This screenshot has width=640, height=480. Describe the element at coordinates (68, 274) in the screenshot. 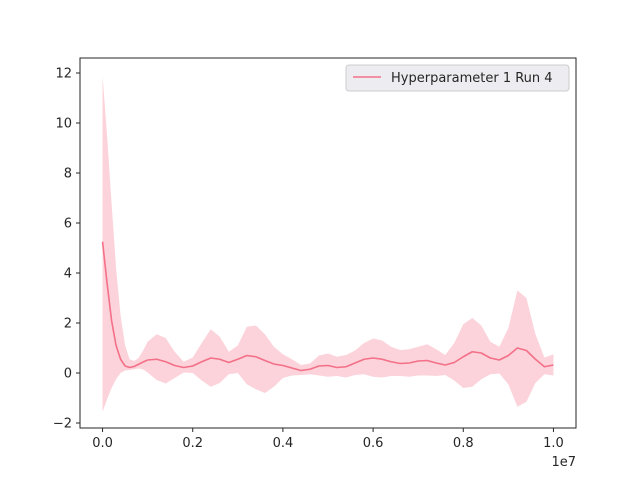

I see `y-tick-label: 4` at that location.